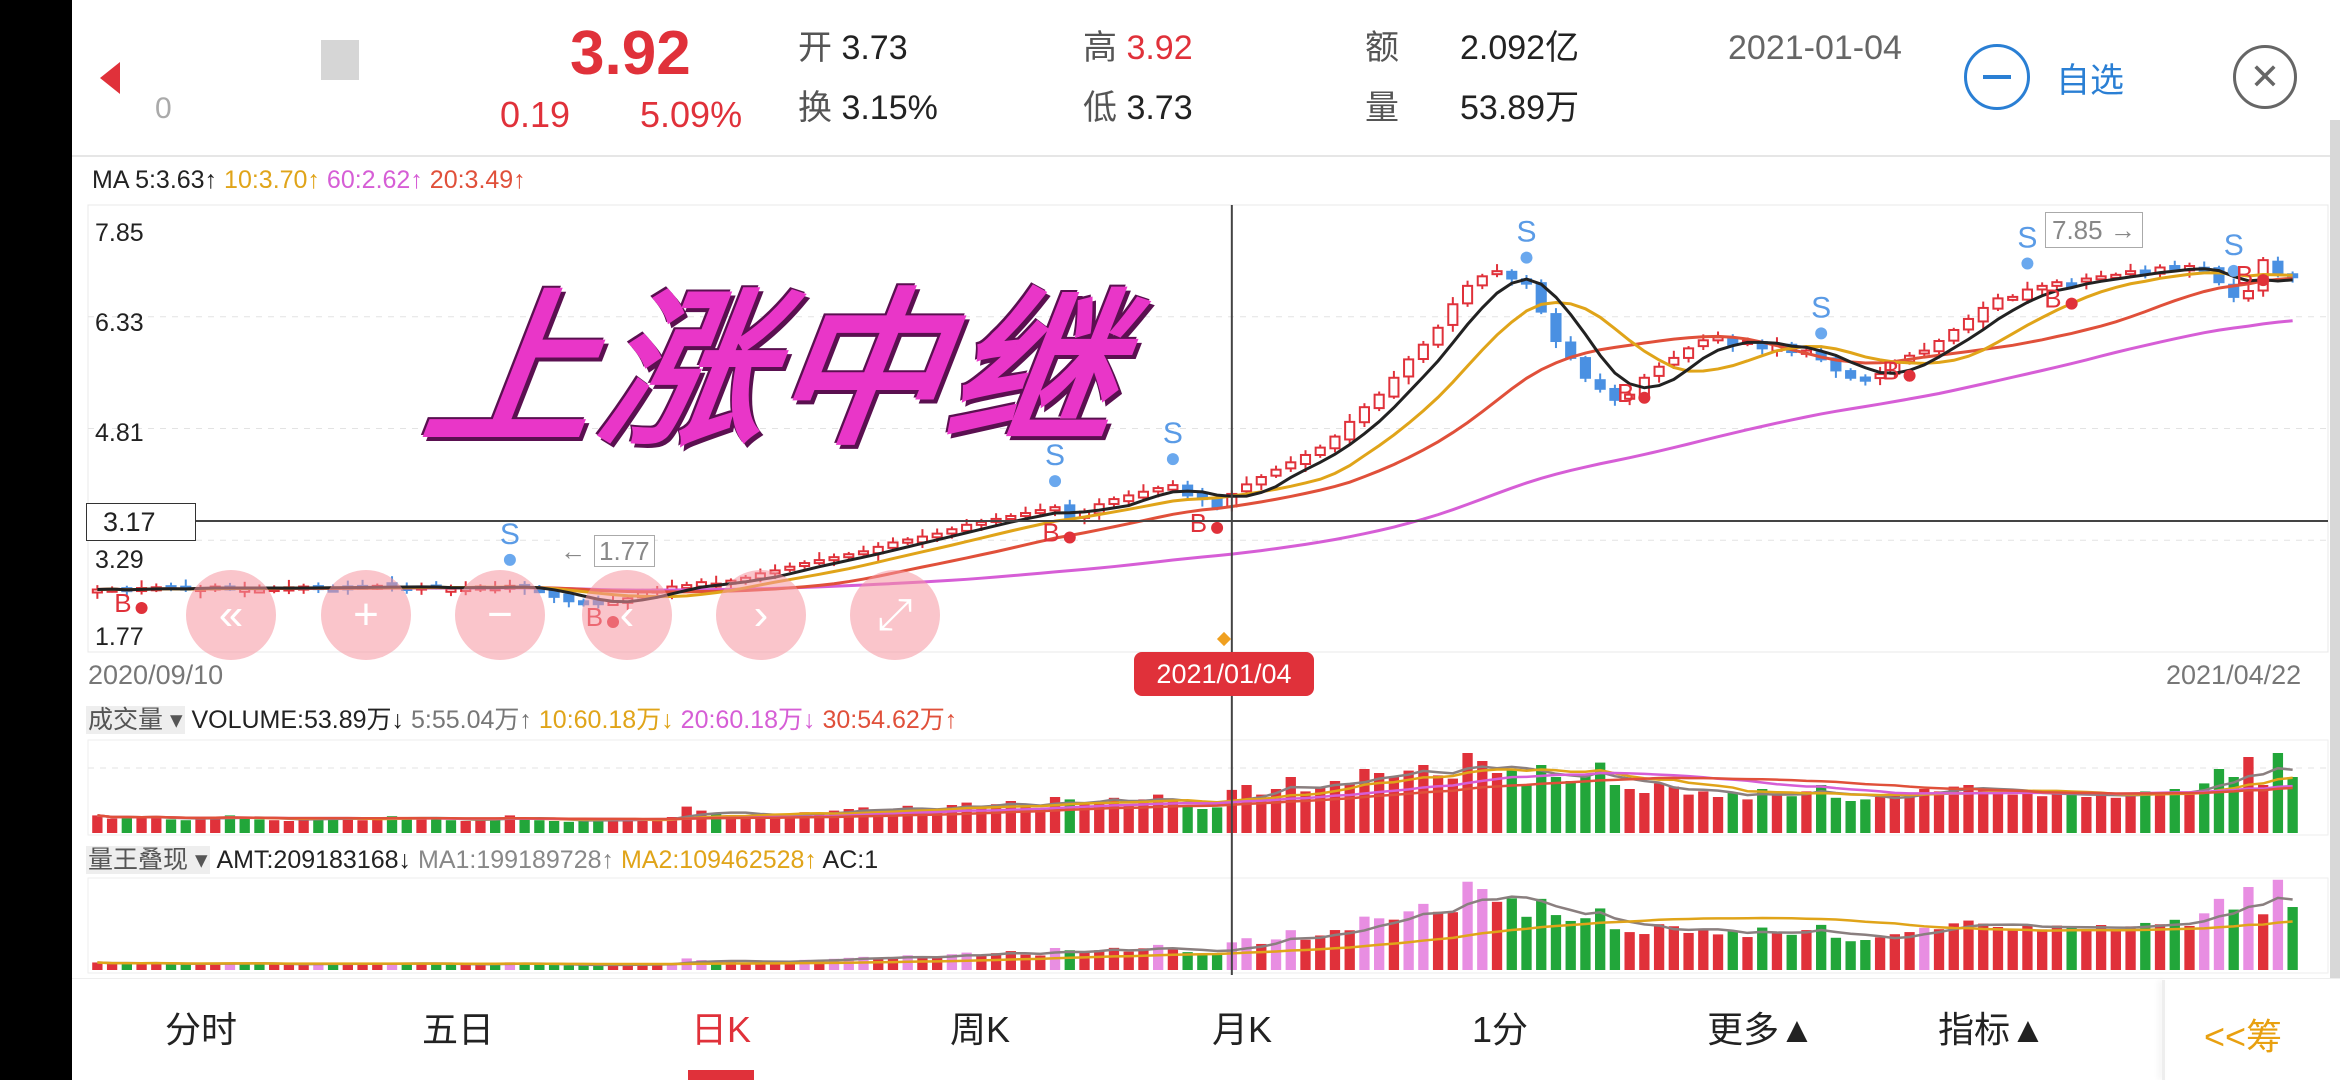  Describe the element at coordinates (627, 615) in the screenshot. I see `scroll-left-button: ‹` at that location.